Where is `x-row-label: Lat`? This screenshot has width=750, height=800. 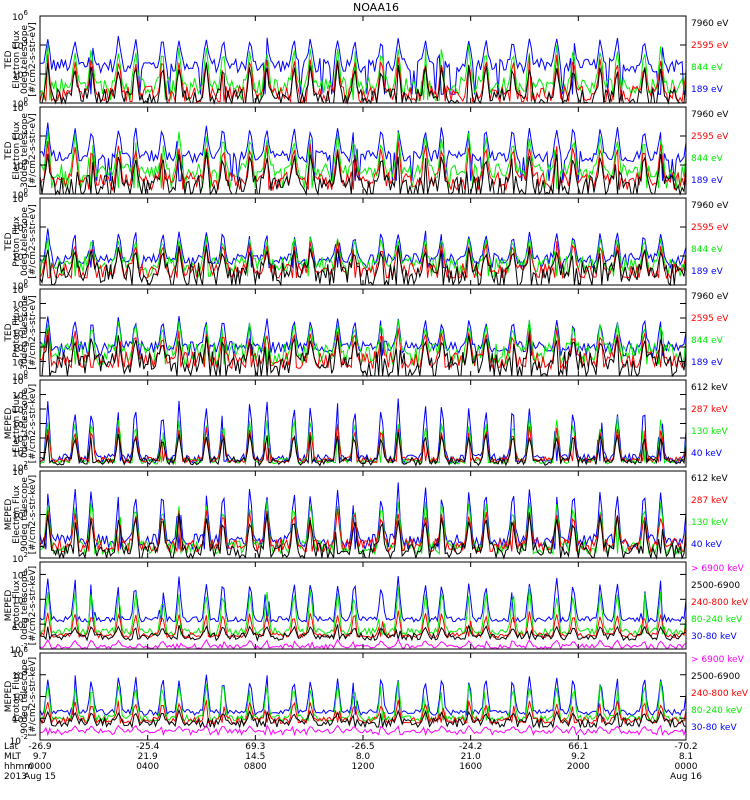
x-row-label: Lat is located at coordinates (11, 747).